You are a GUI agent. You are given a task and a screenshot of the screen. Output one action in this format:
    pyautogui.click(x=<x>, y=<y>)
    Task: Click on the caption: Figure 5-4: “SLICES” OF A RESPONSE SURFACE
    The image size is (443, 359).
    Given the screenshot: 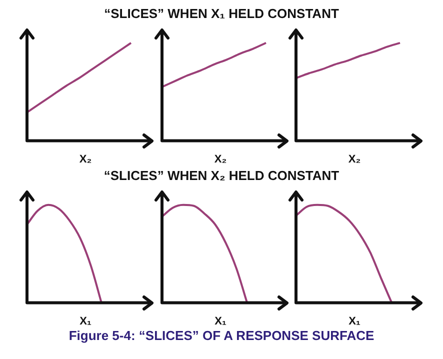 What is the action you would take?
    pyautogui.click(x=222, y=335)
    